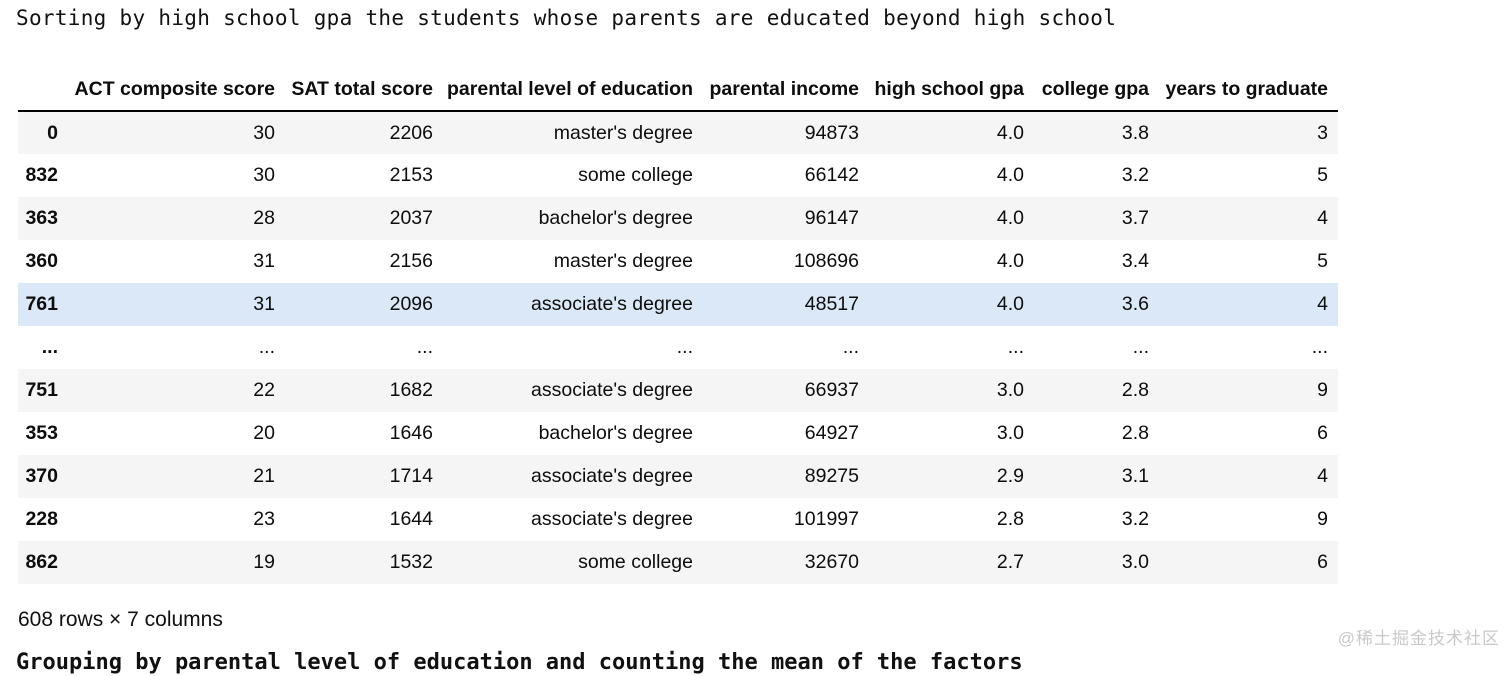 The height and width of the screenshot is (676, 1512). What do you see at coordinates (41, 218) in the screenshot?
I see `row-index: 363` at bounding box center [41, 218].